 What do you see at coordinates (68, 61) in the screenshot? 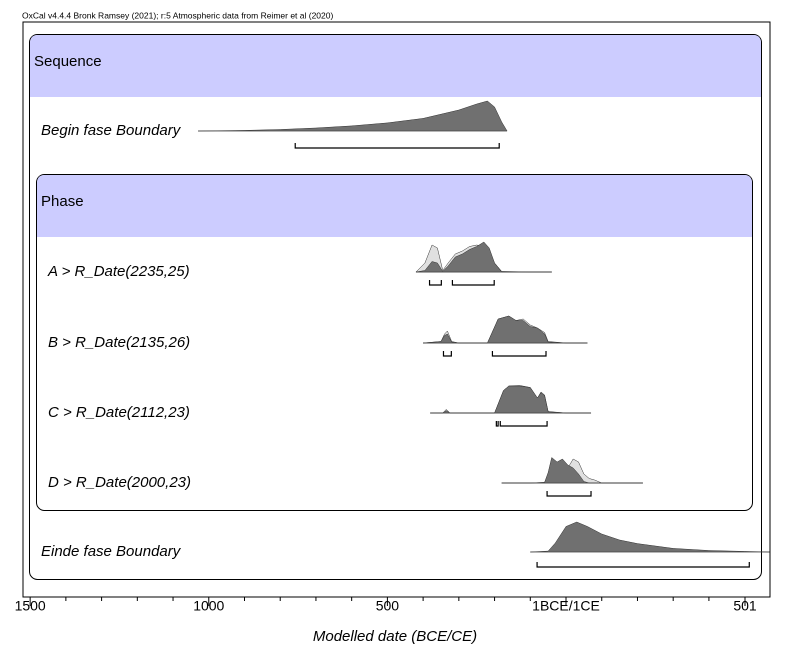
I see `group-label: Sequence` at bounding box center [68, 61].